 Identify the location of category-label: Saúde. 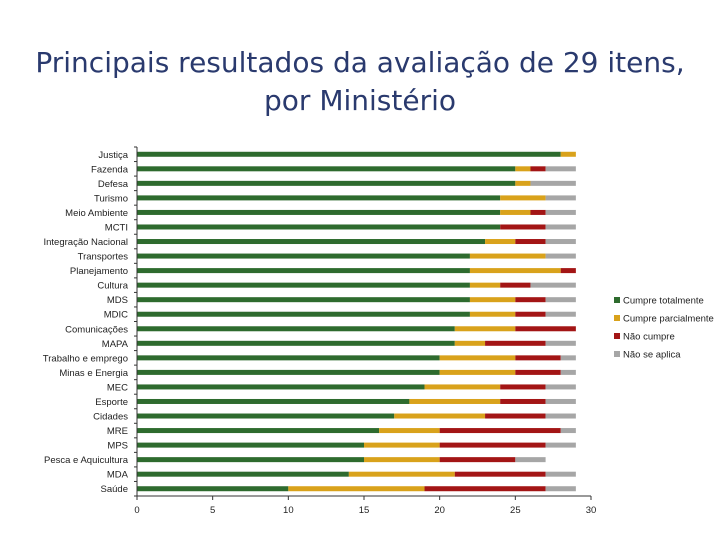
(114, 489).